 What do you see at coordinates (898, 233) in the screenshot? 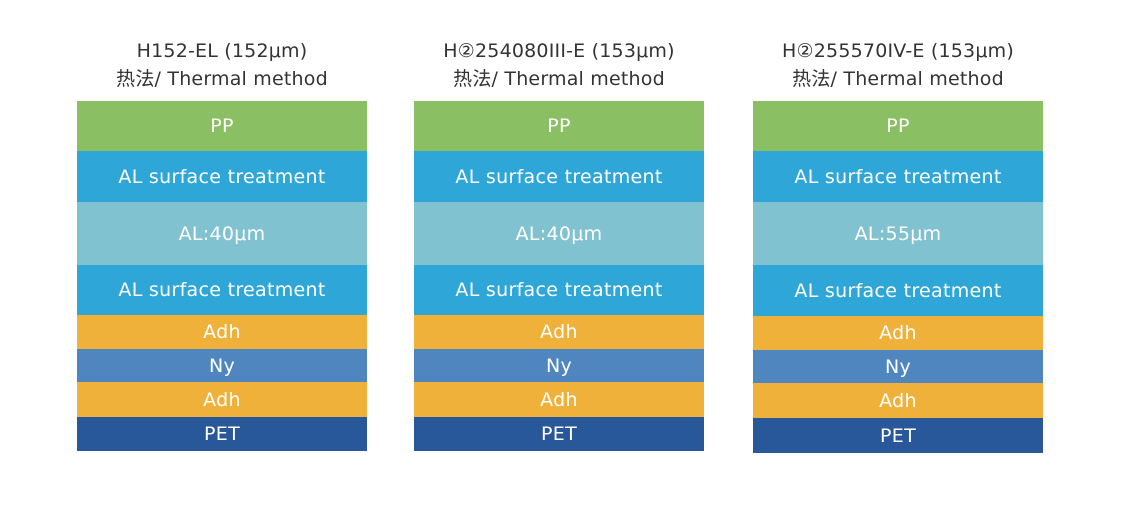
I see `layer-al: AL:55μm` at bounding box center [898, 233].